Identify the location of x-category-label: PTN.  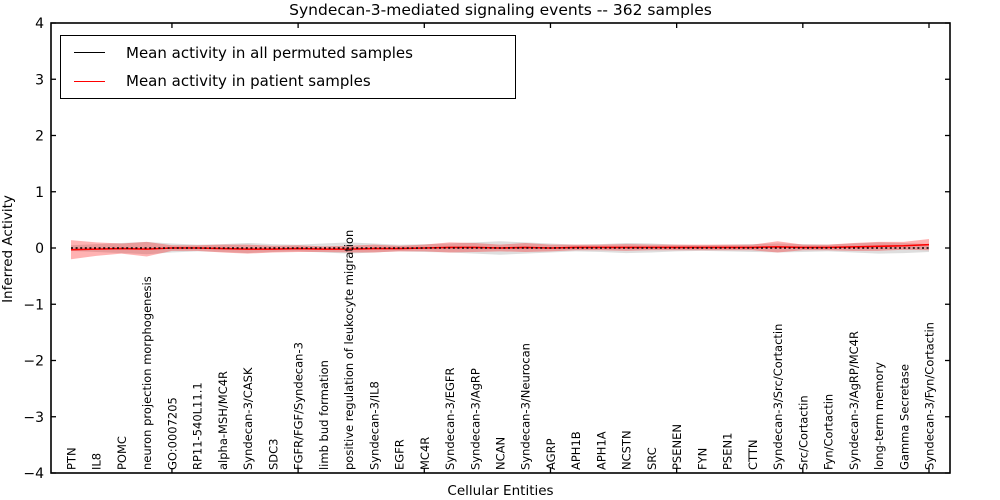
(72, 458).